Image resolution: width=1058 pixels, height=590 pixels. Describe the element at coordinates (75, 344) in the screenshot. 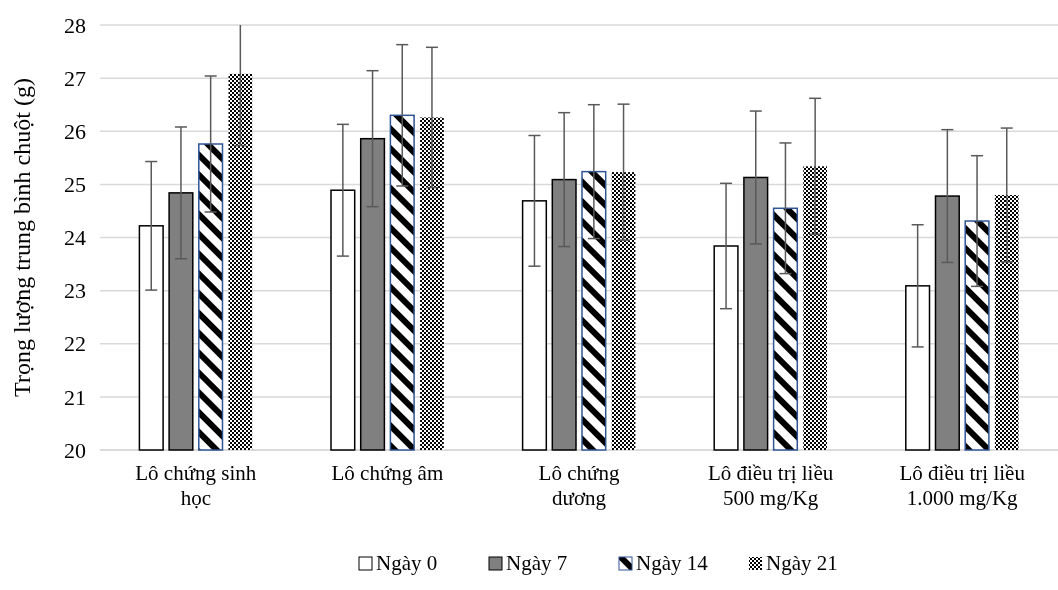

I see `y-tick-label: 22` at that location.